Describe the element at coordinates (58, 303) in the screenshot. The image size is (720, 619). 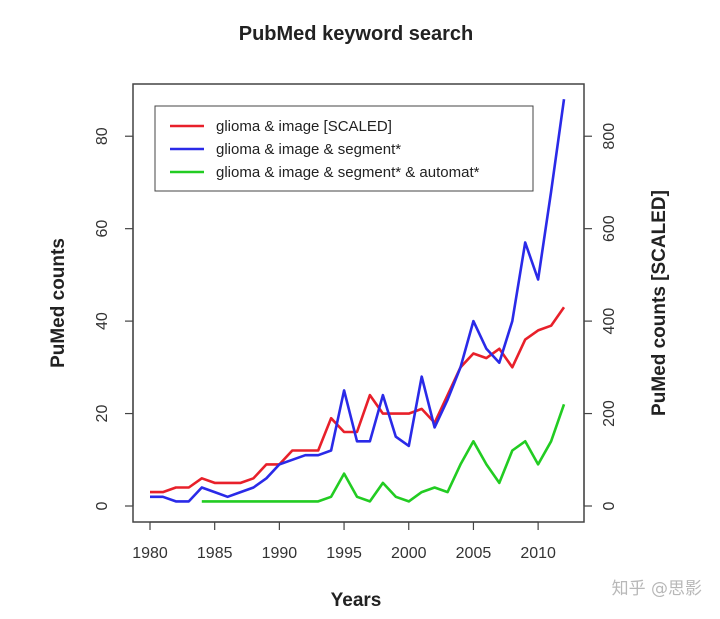
I see `y-axis-label-left: PuMed counts` at that location.